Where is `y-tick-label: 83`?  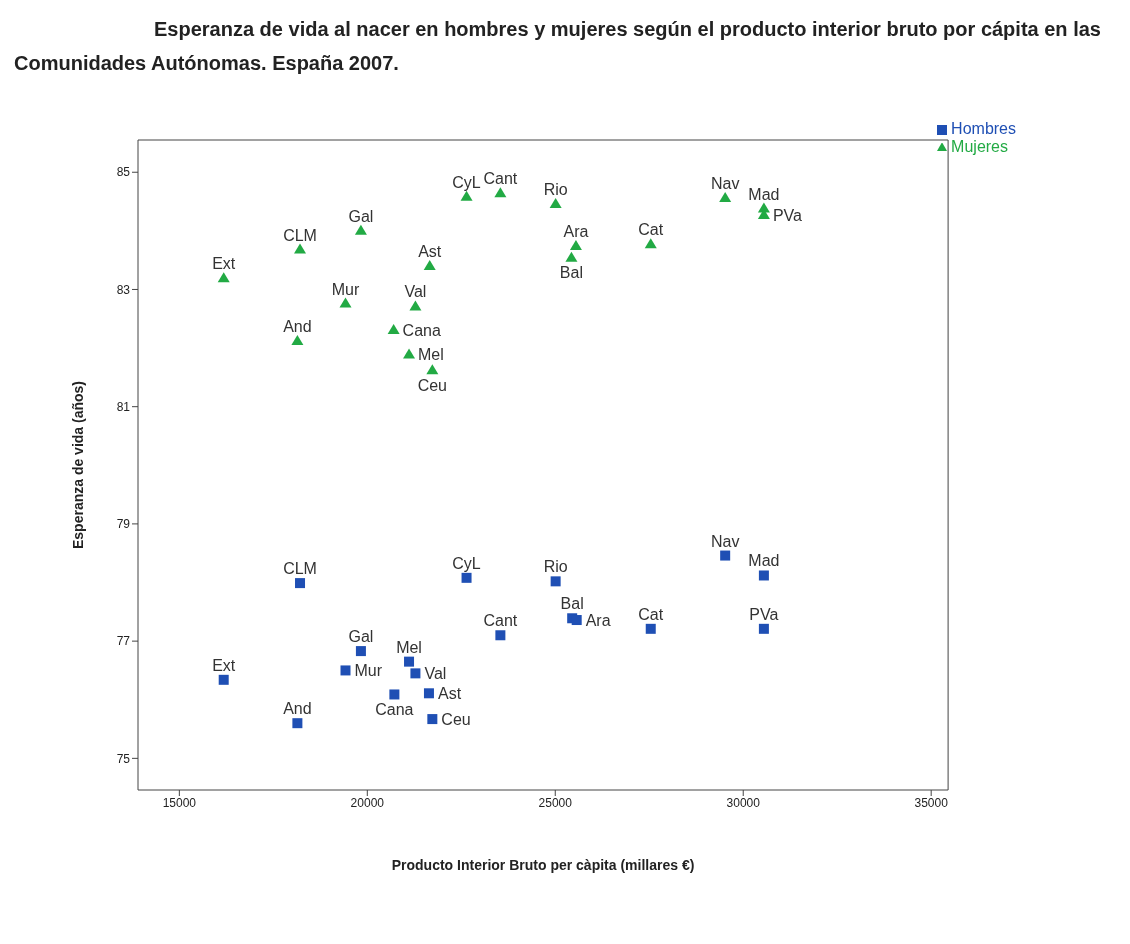 y-tick-label: 83 is located at coordinates (123, 289).